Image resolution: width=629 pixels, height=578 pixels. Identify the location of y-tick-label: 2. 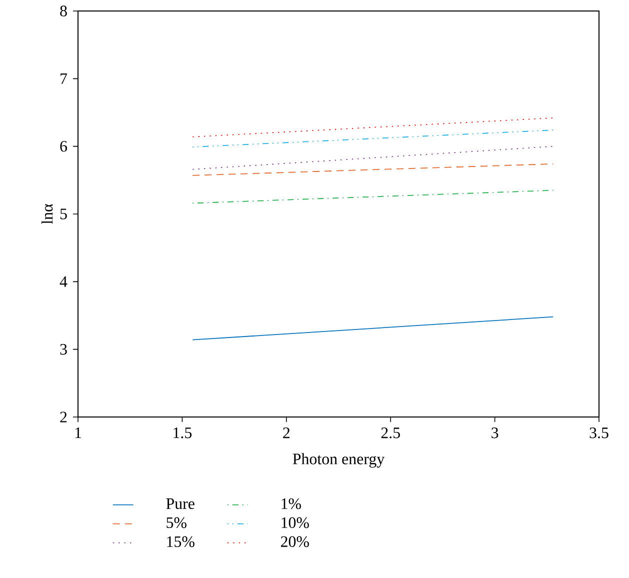
(63, 417).